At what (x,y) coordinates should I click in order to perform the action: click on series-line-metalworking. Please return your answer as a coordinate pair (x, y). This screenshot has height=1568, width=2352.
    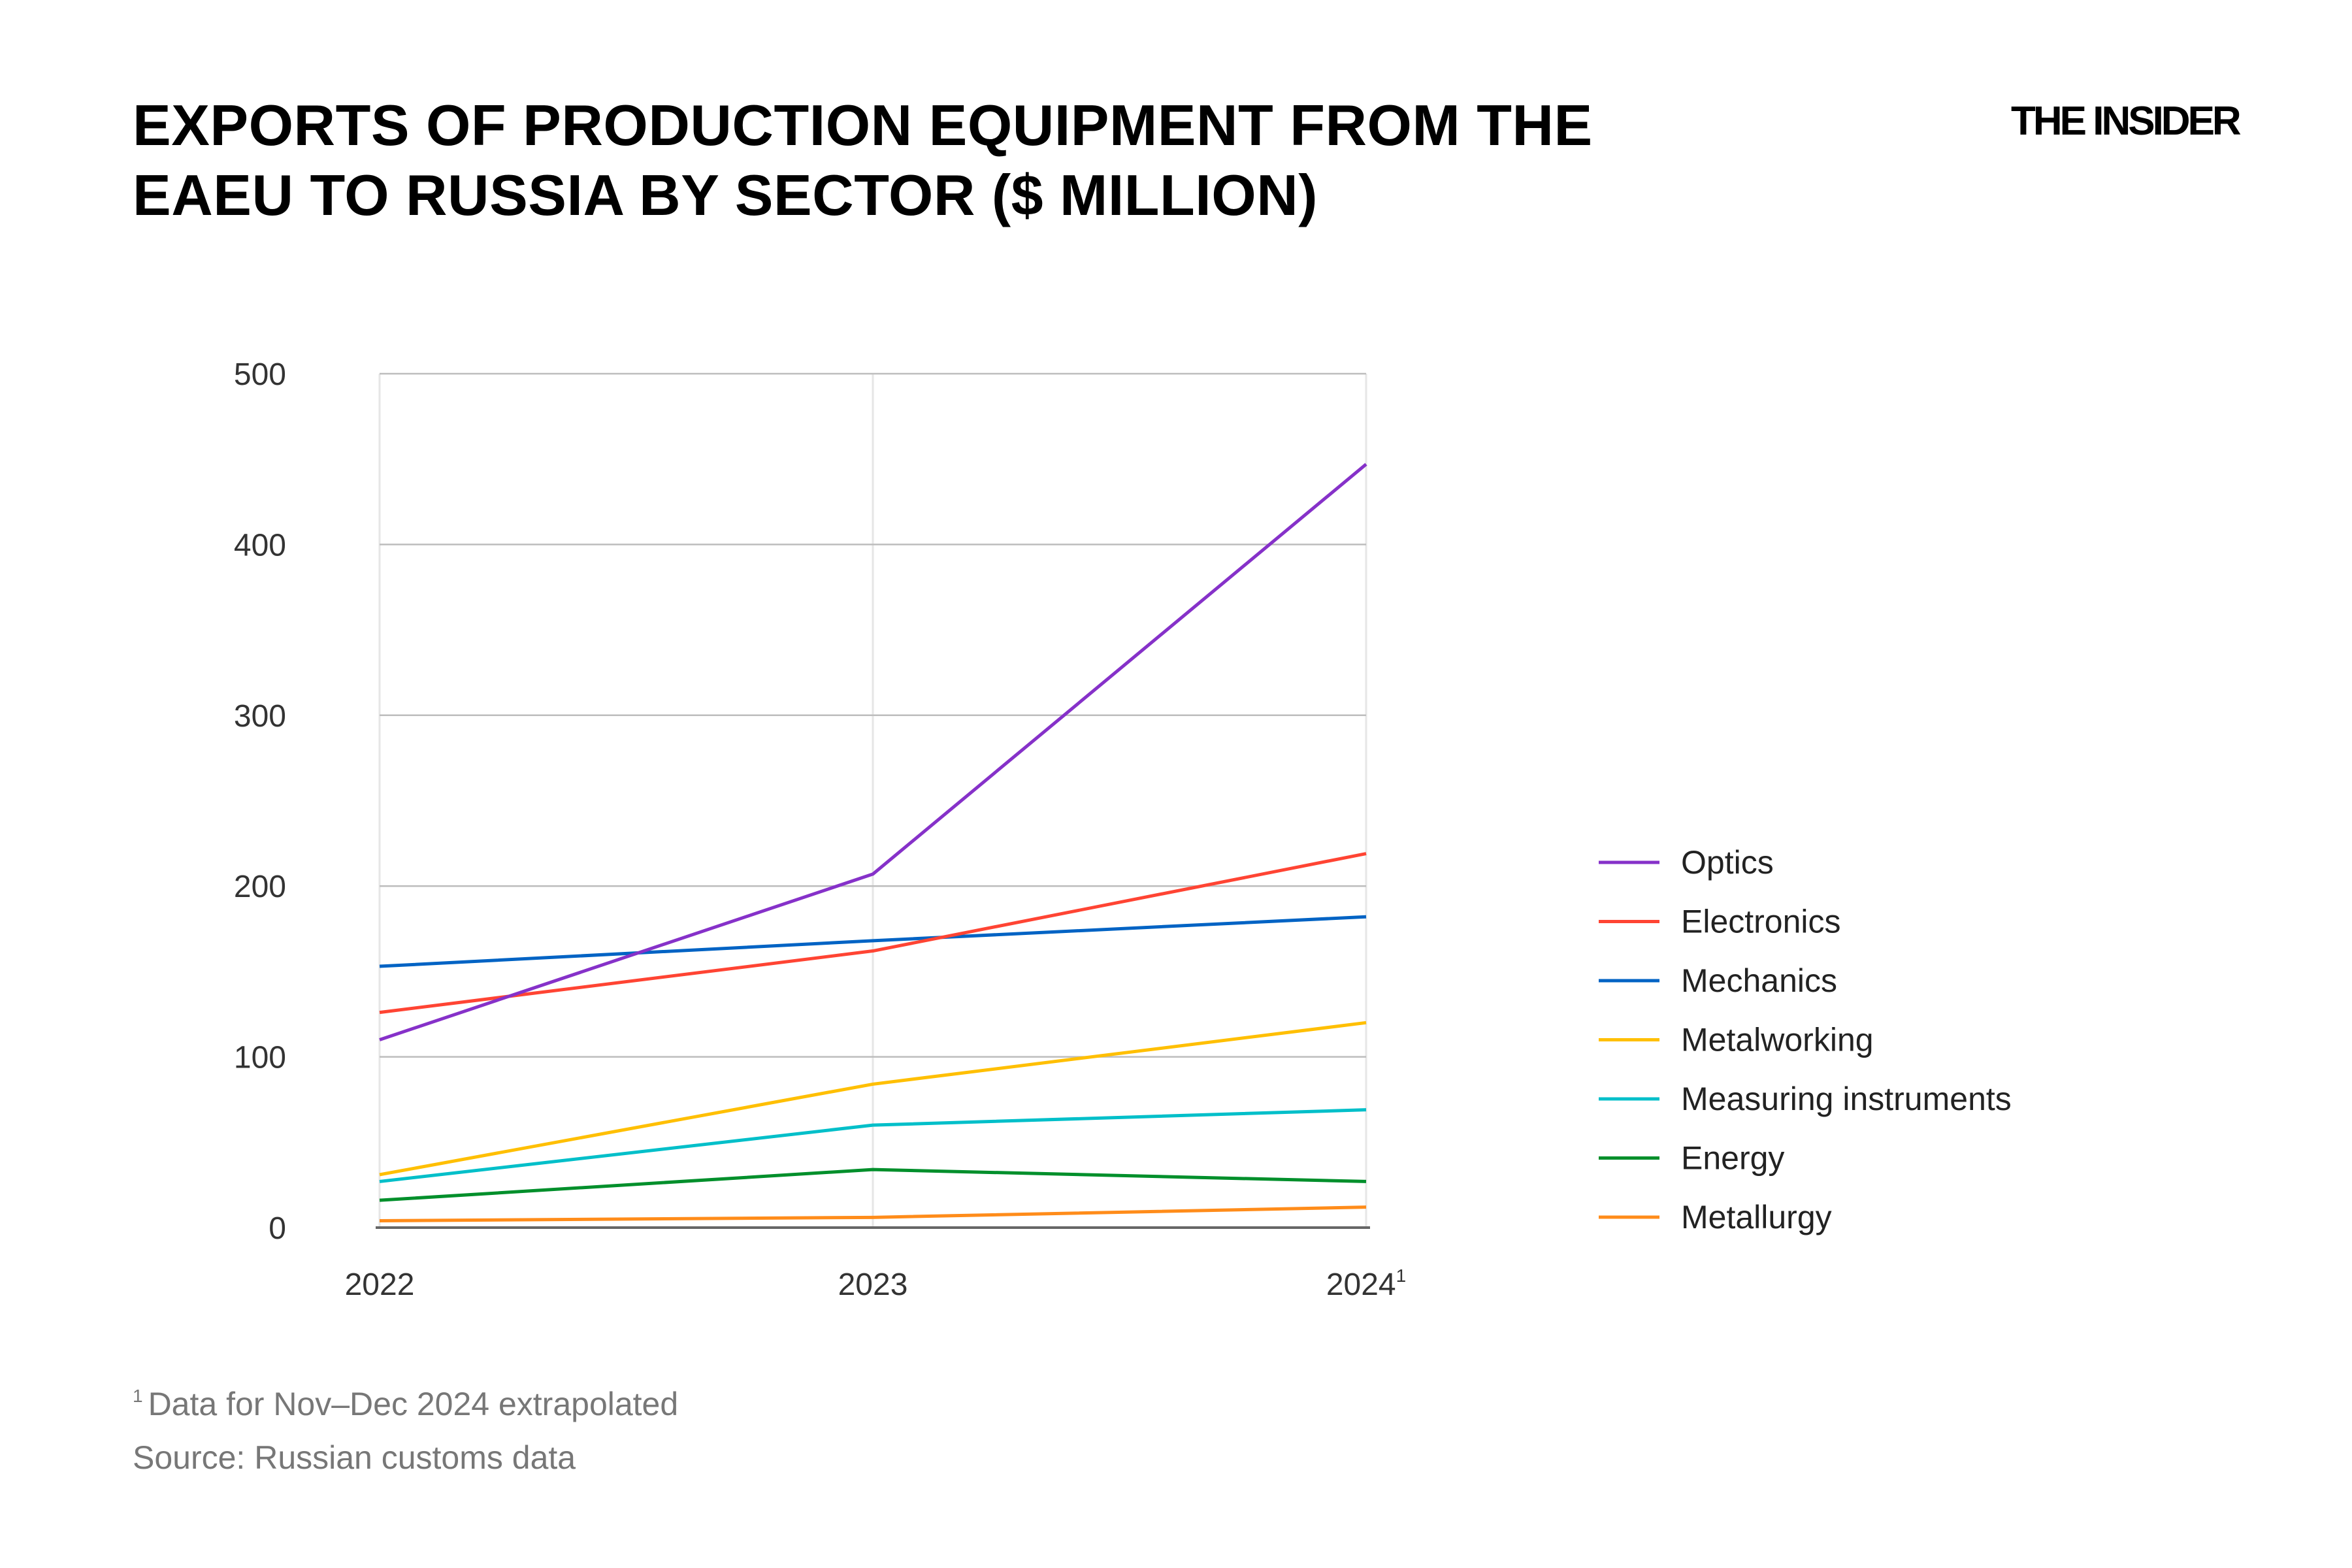
    Looking at the image, I should click on (873, 1099).